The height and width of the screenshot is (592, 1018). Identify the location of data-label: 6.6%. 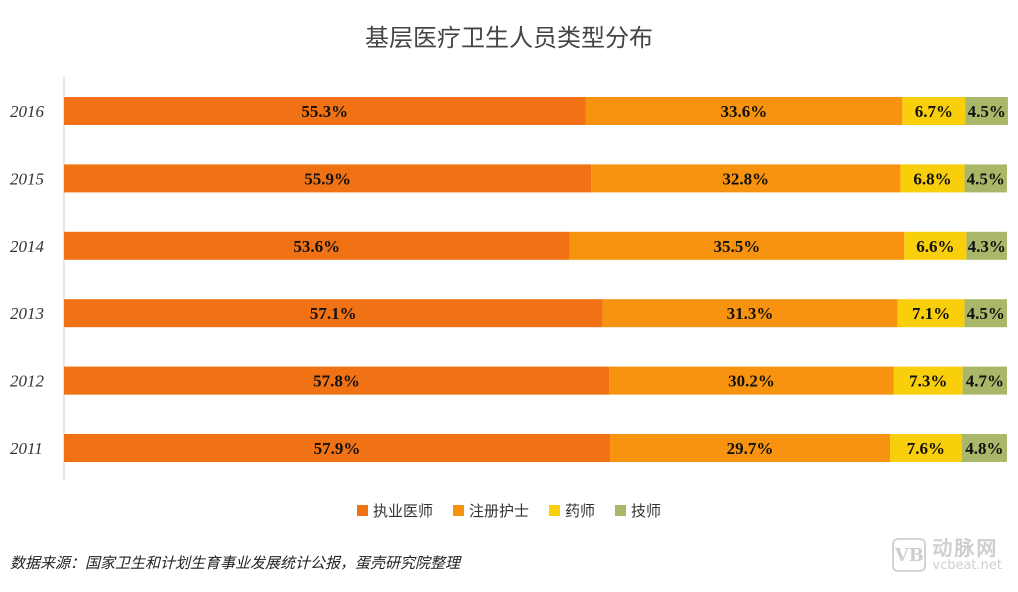
(935, 246).